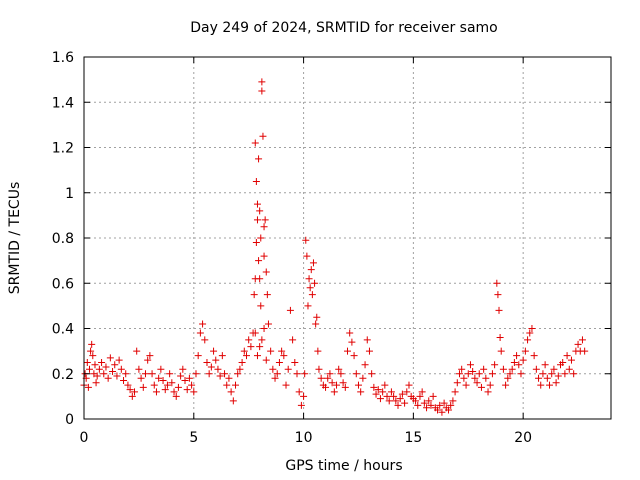  I want to click on y-tick-label: 0.2, so click(63, 375).